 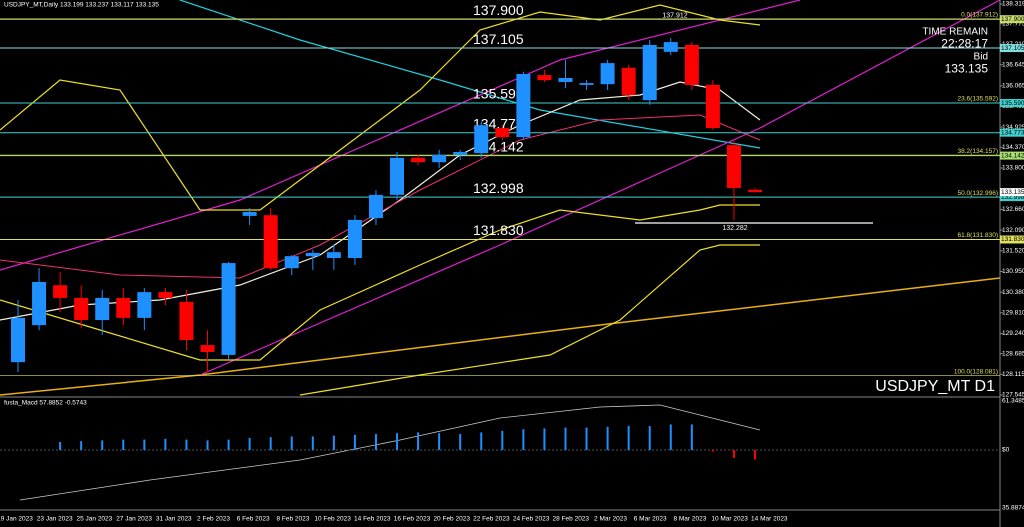 What do you see at coordinates (1013, 292) in the screenshot?
I see `y-tick-label: 130.380` at bounding box center [1013, 292].